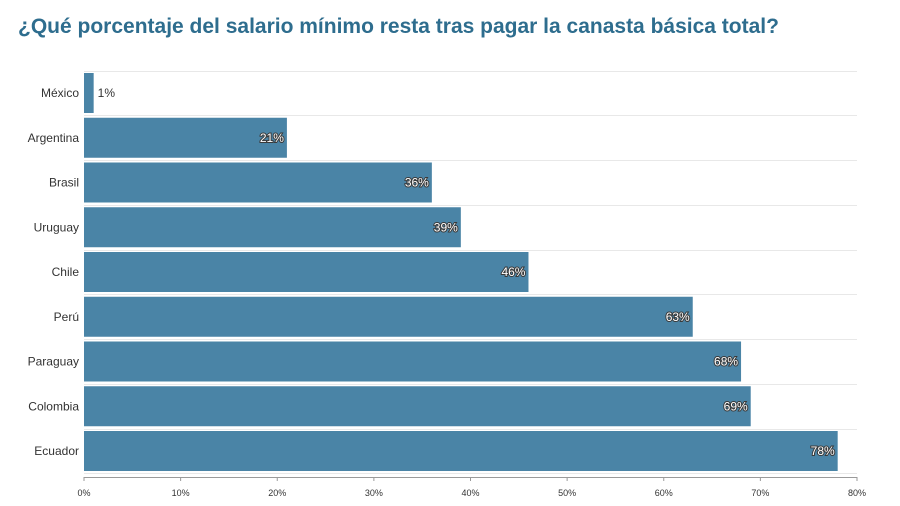 The width and height of the screenshot is (900, 506). What do you see at coordinates (272, 227) in the screenshot?
I see `bar-uruguay` at bounding box center [272, 227].